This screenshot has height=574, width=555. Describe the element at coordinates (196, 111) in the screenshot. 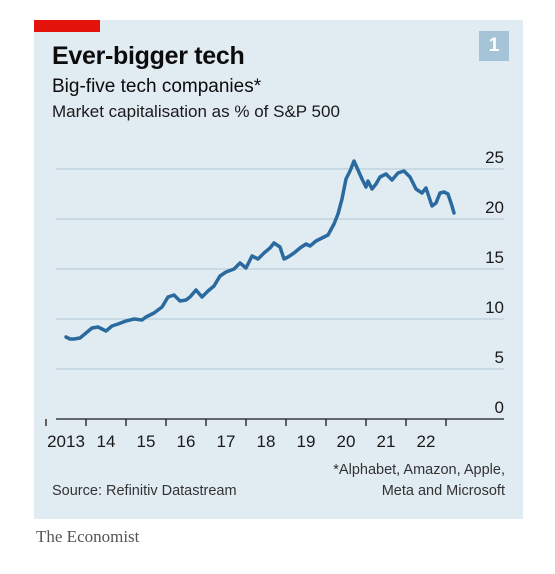

I see `chart-unit-label: Market capitalisation as % of S&P 500` at that location.